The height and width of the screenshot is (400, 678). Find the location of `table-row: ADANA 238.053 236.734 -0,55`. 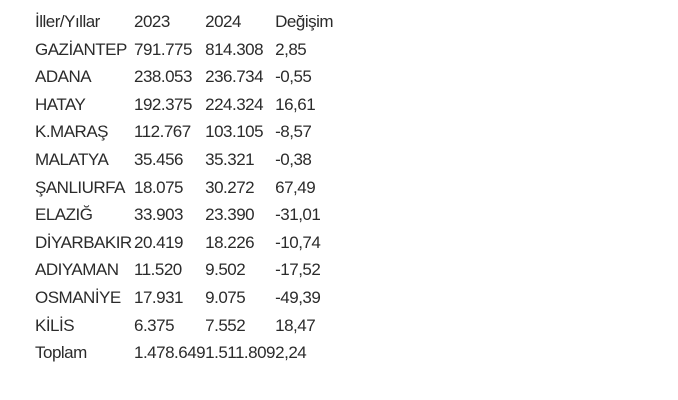

table-row: ADANA 238.053 236.734 -0,55 is located at coordinates (191, 77).